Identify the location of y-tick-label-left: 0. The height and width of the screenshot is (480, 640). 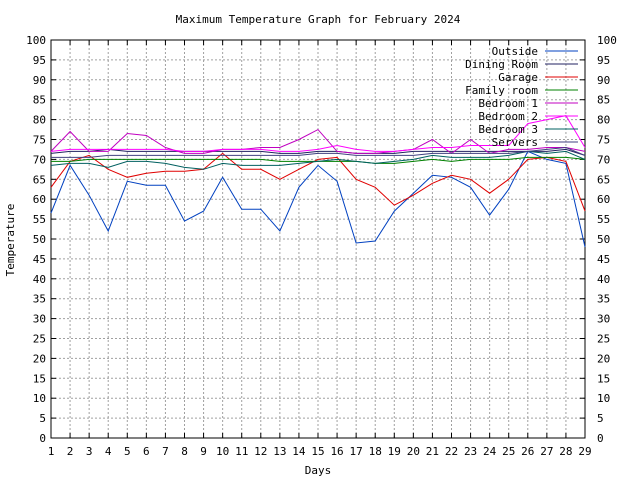
(42, 438).